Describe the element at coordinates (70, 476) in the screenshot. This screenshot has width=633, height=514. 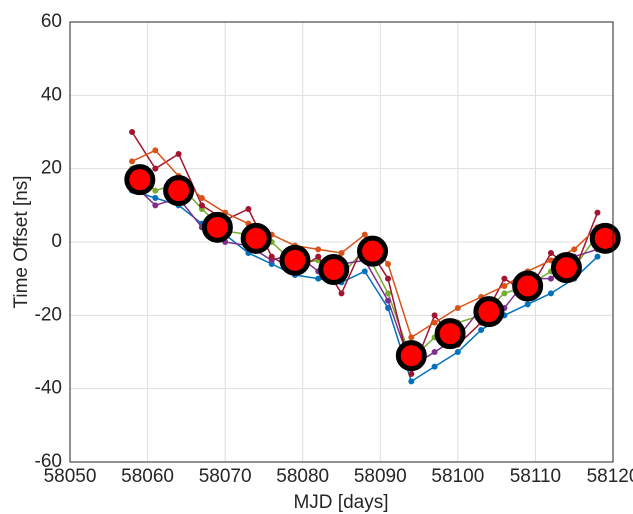
I see `x-tick-label: 58050` at that location.